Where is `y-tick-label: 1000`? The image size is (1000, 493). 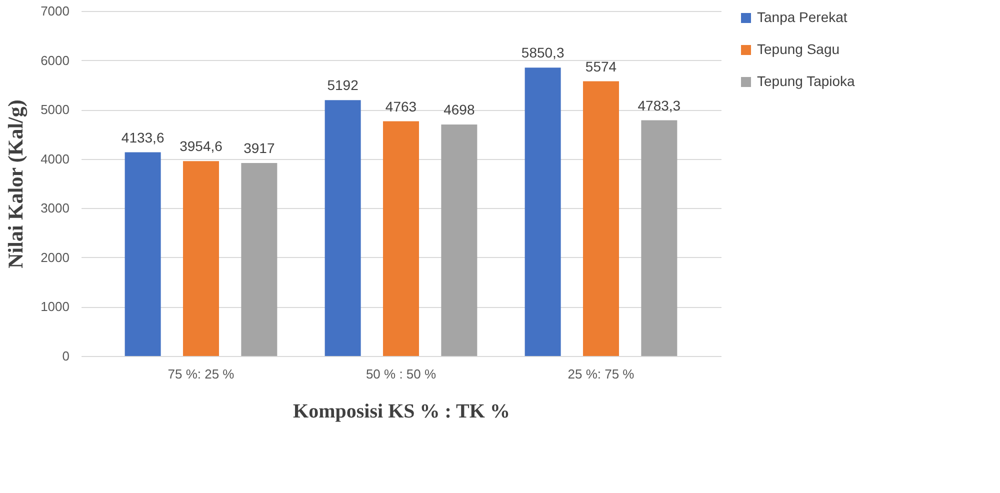 y-tick-label: 1000 is located at coordinates (55, 306).